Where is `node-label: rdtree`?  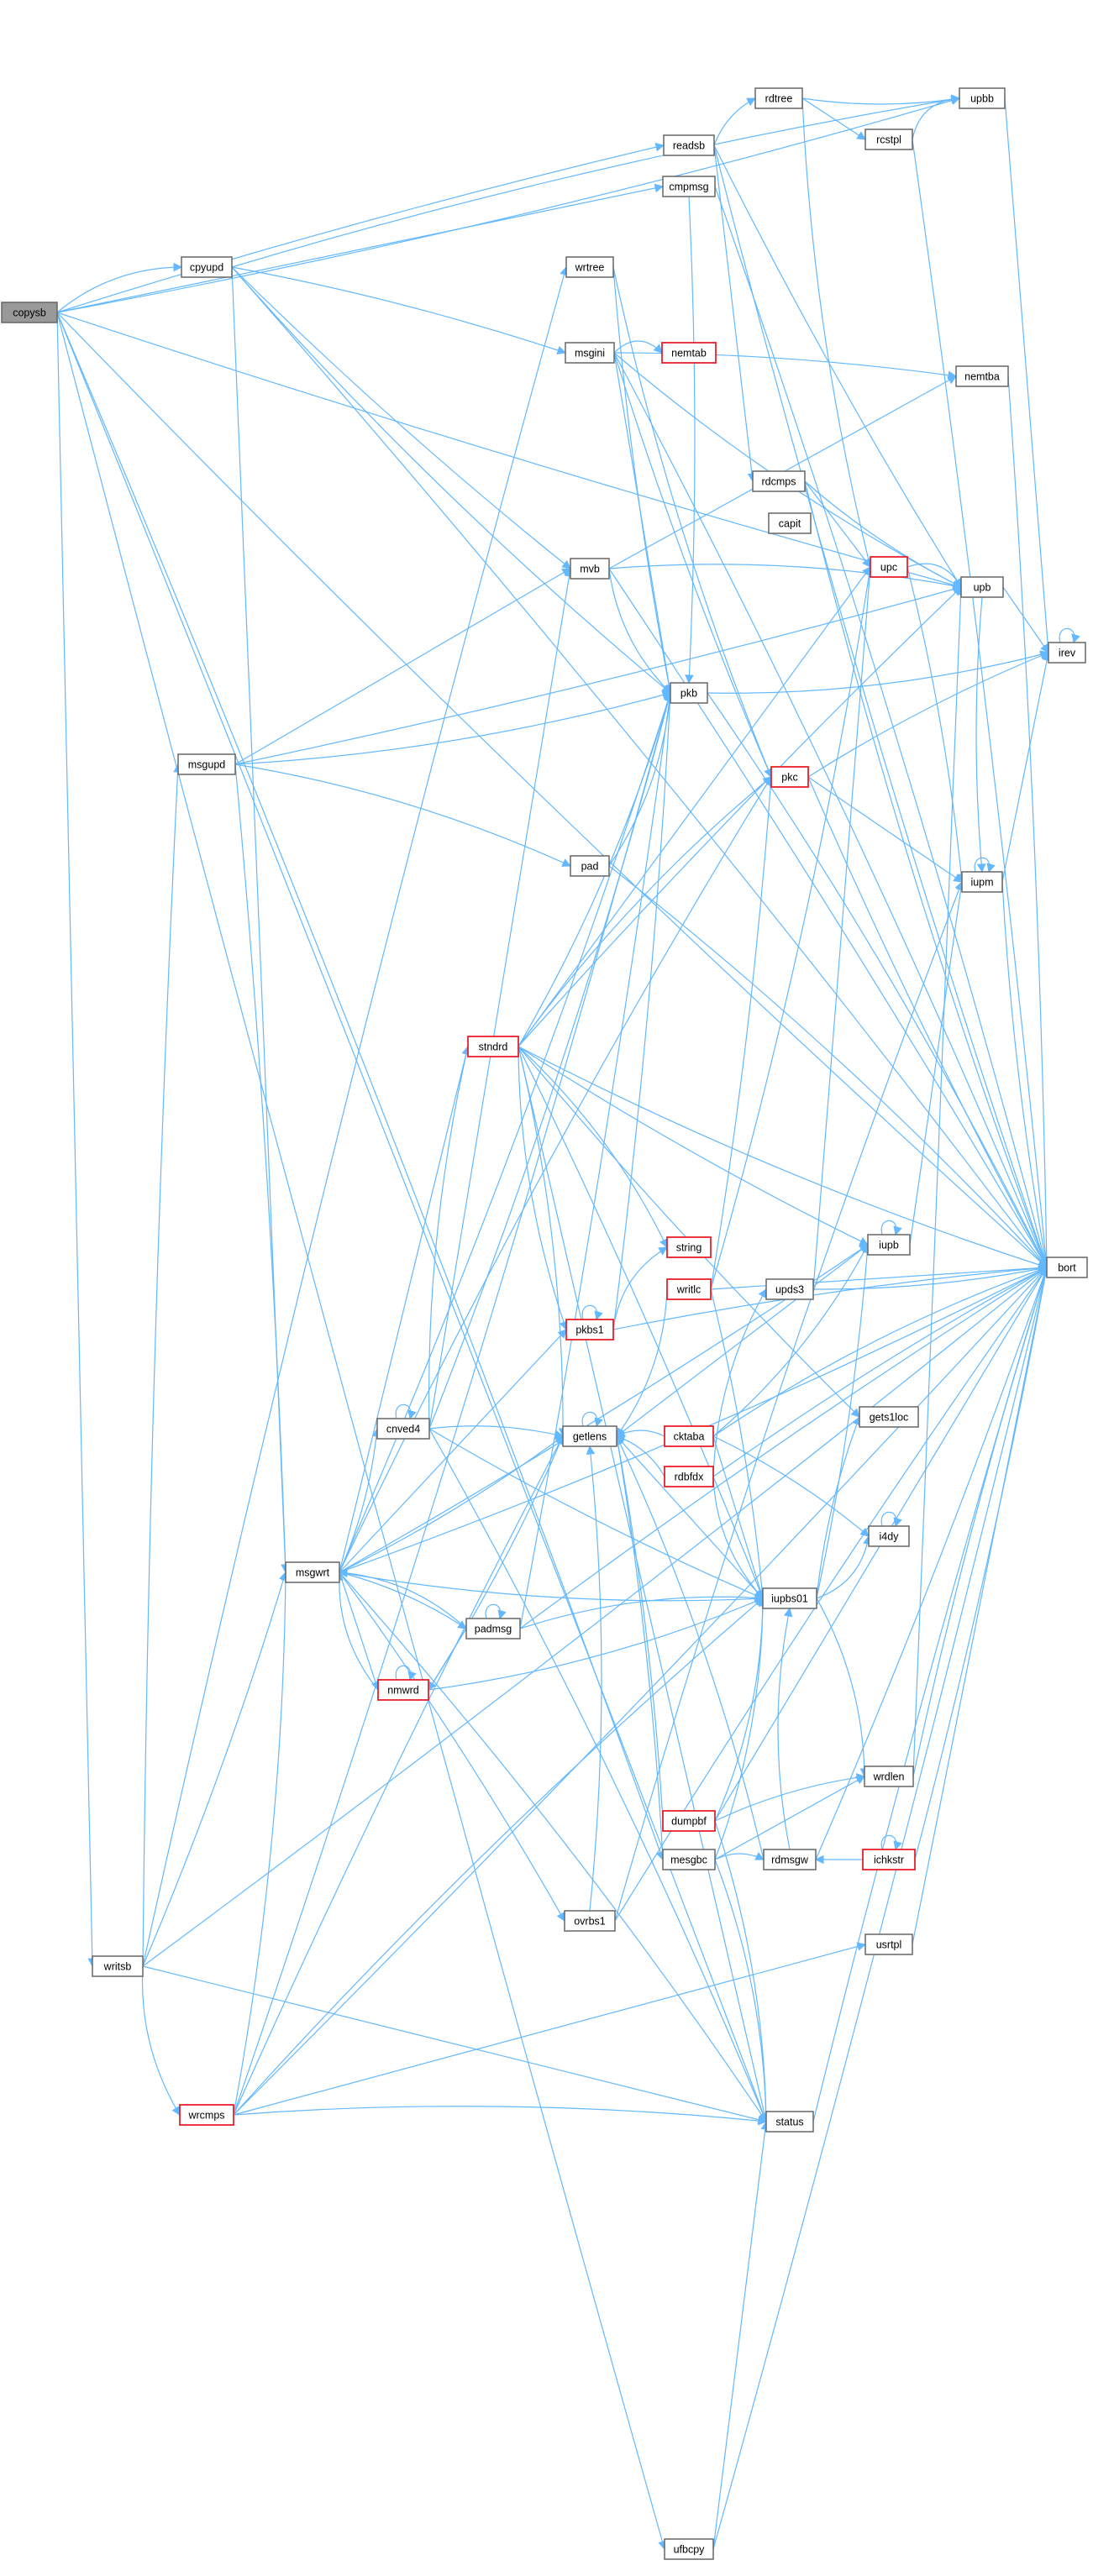
node-label: rdtree is located at coordinates (779, 98).